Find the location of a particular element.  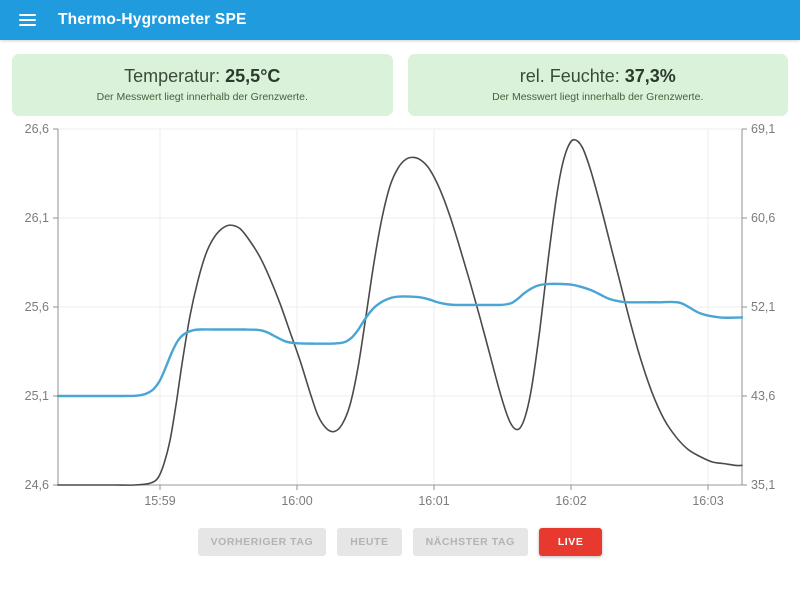

live-button: Live is located at coordinates (570, 542).